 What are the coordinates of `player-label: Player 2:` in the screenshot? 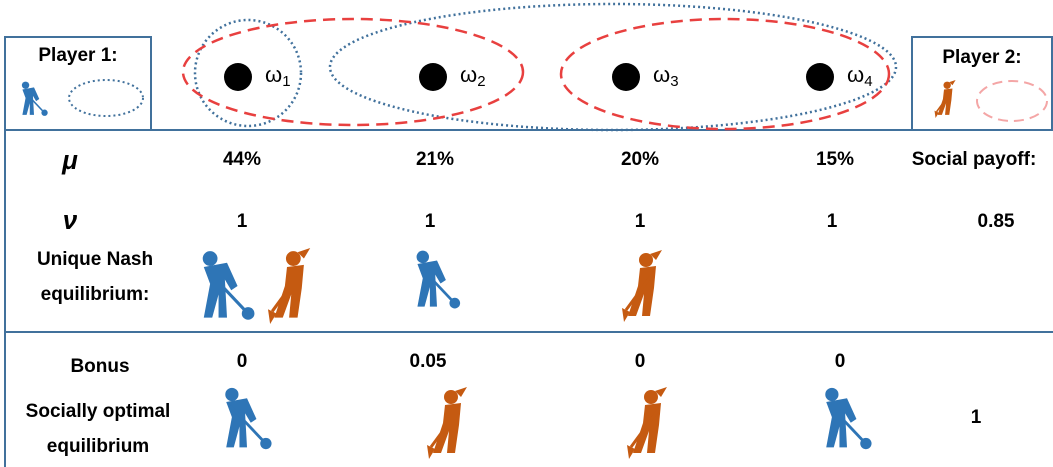 It's located at (981, 57).